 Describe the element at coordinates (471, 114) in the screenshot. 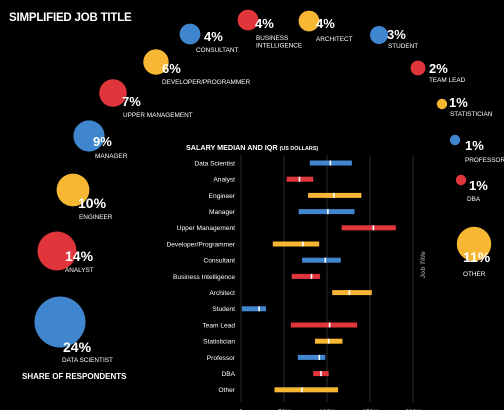

I see `bubble-category-label: STATISTICIAN` at that location.